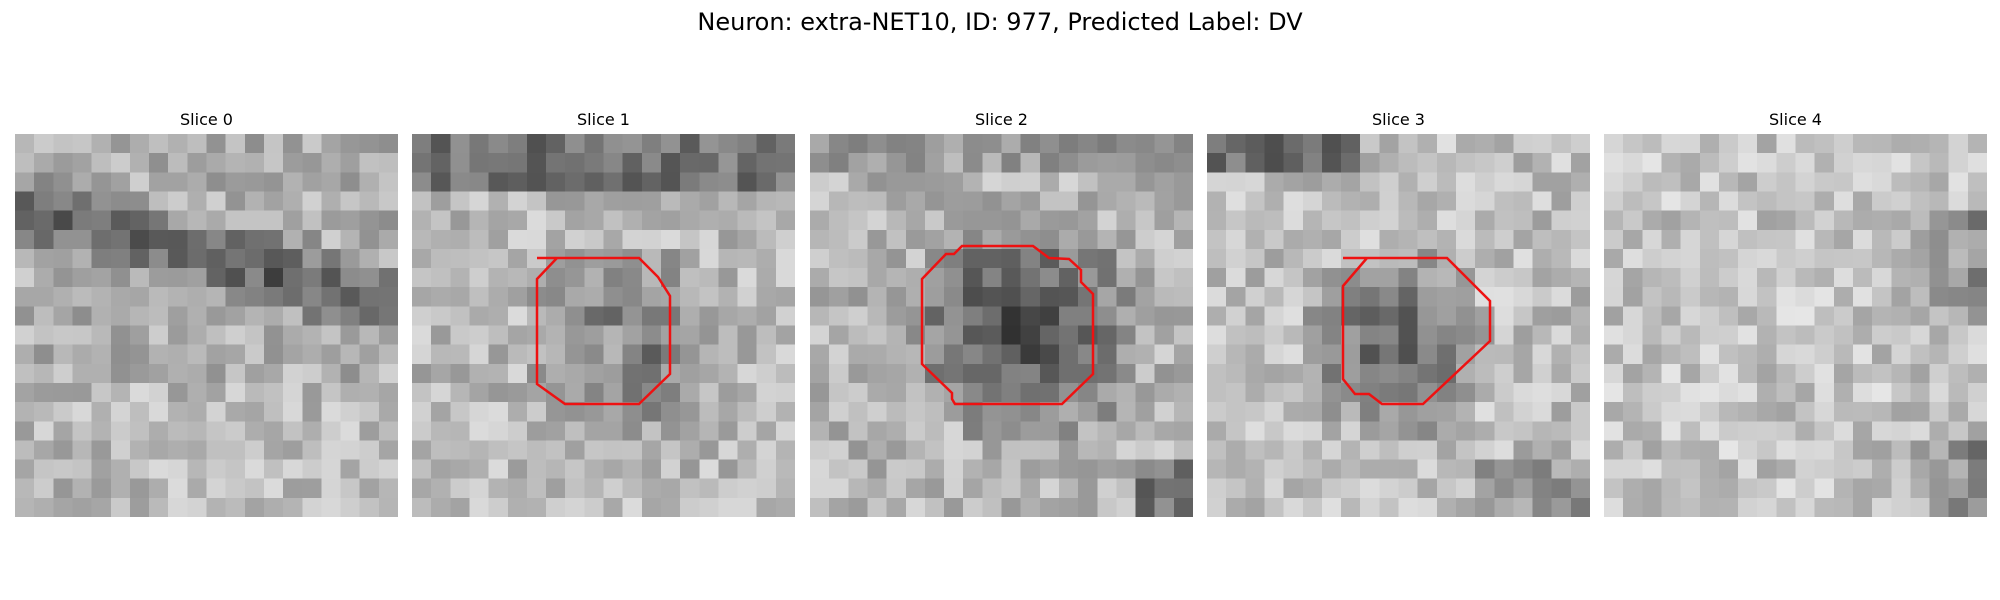  I want to click on slice-panel-2: Slice 2, so click(1001, 312).